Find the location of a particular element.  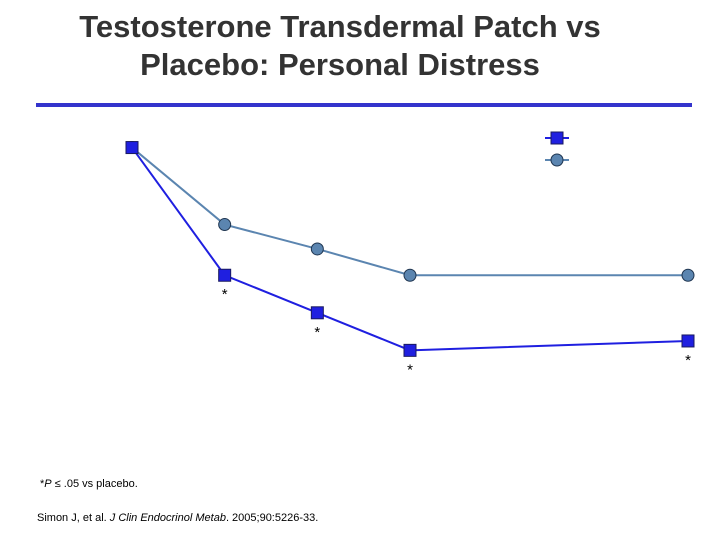

significance-markers: * * * * is located at coordinates (456, 332).